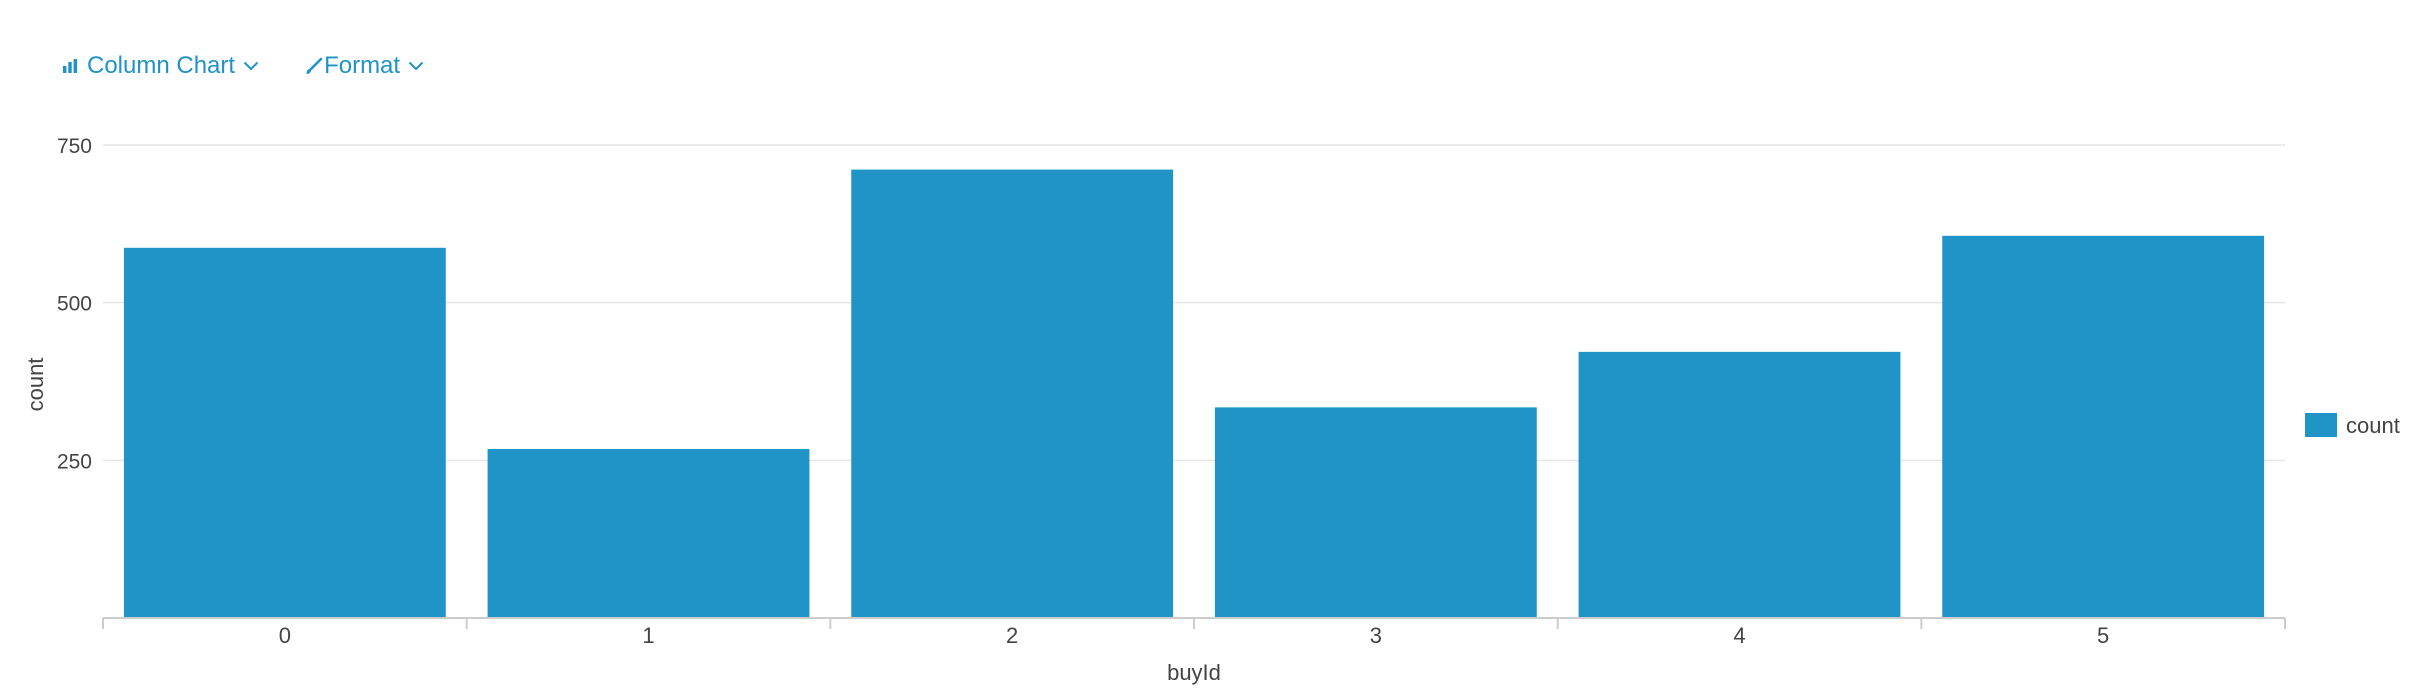 This screenshot has width=2420, height=695. I want to click on x-tick-label: 3, so click(1376, 635).